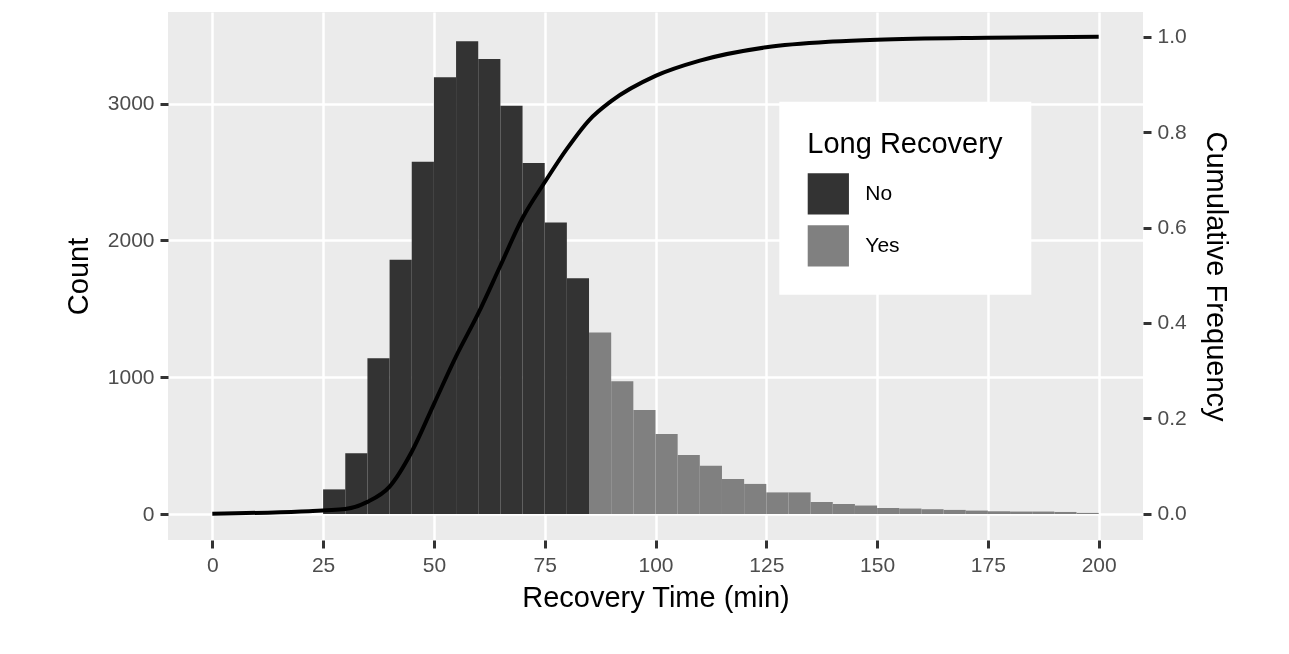 This screenshot has width=1289, height=654. I want to click on y-axis-title: Count, so click(77, 276).